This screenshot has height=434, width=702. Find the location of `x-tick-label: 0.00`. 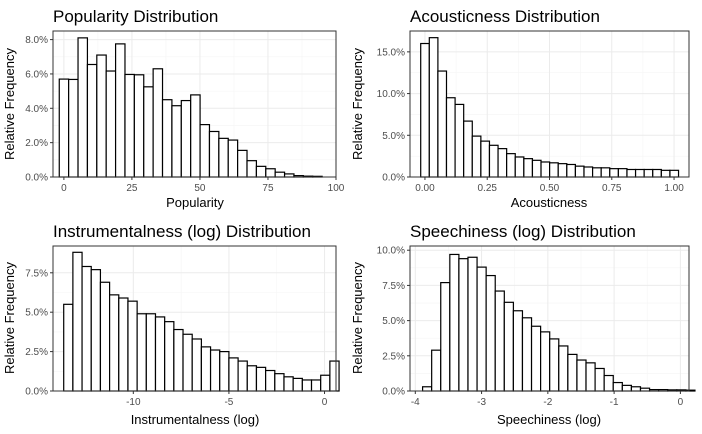

x-tick-label: 0.00 is located at coordinates (425, 188).